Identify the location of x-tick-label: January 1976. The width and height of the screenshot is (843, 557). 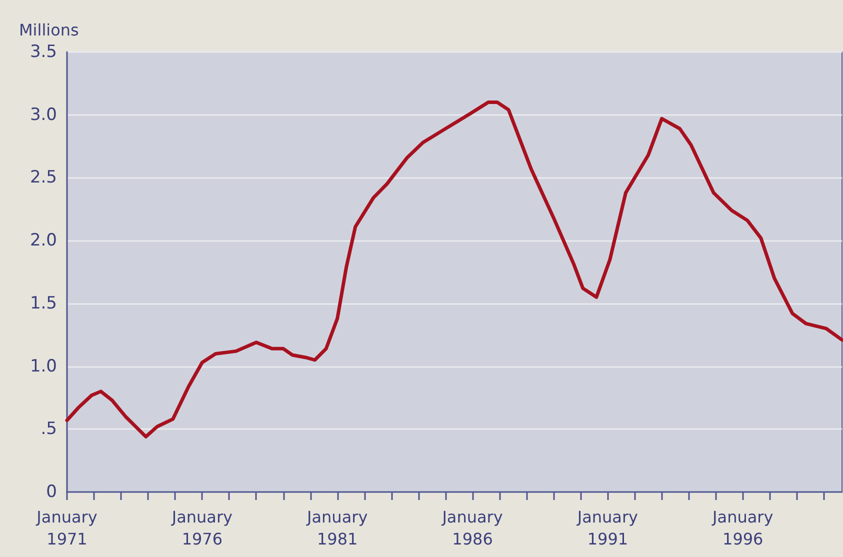
(201, 528).